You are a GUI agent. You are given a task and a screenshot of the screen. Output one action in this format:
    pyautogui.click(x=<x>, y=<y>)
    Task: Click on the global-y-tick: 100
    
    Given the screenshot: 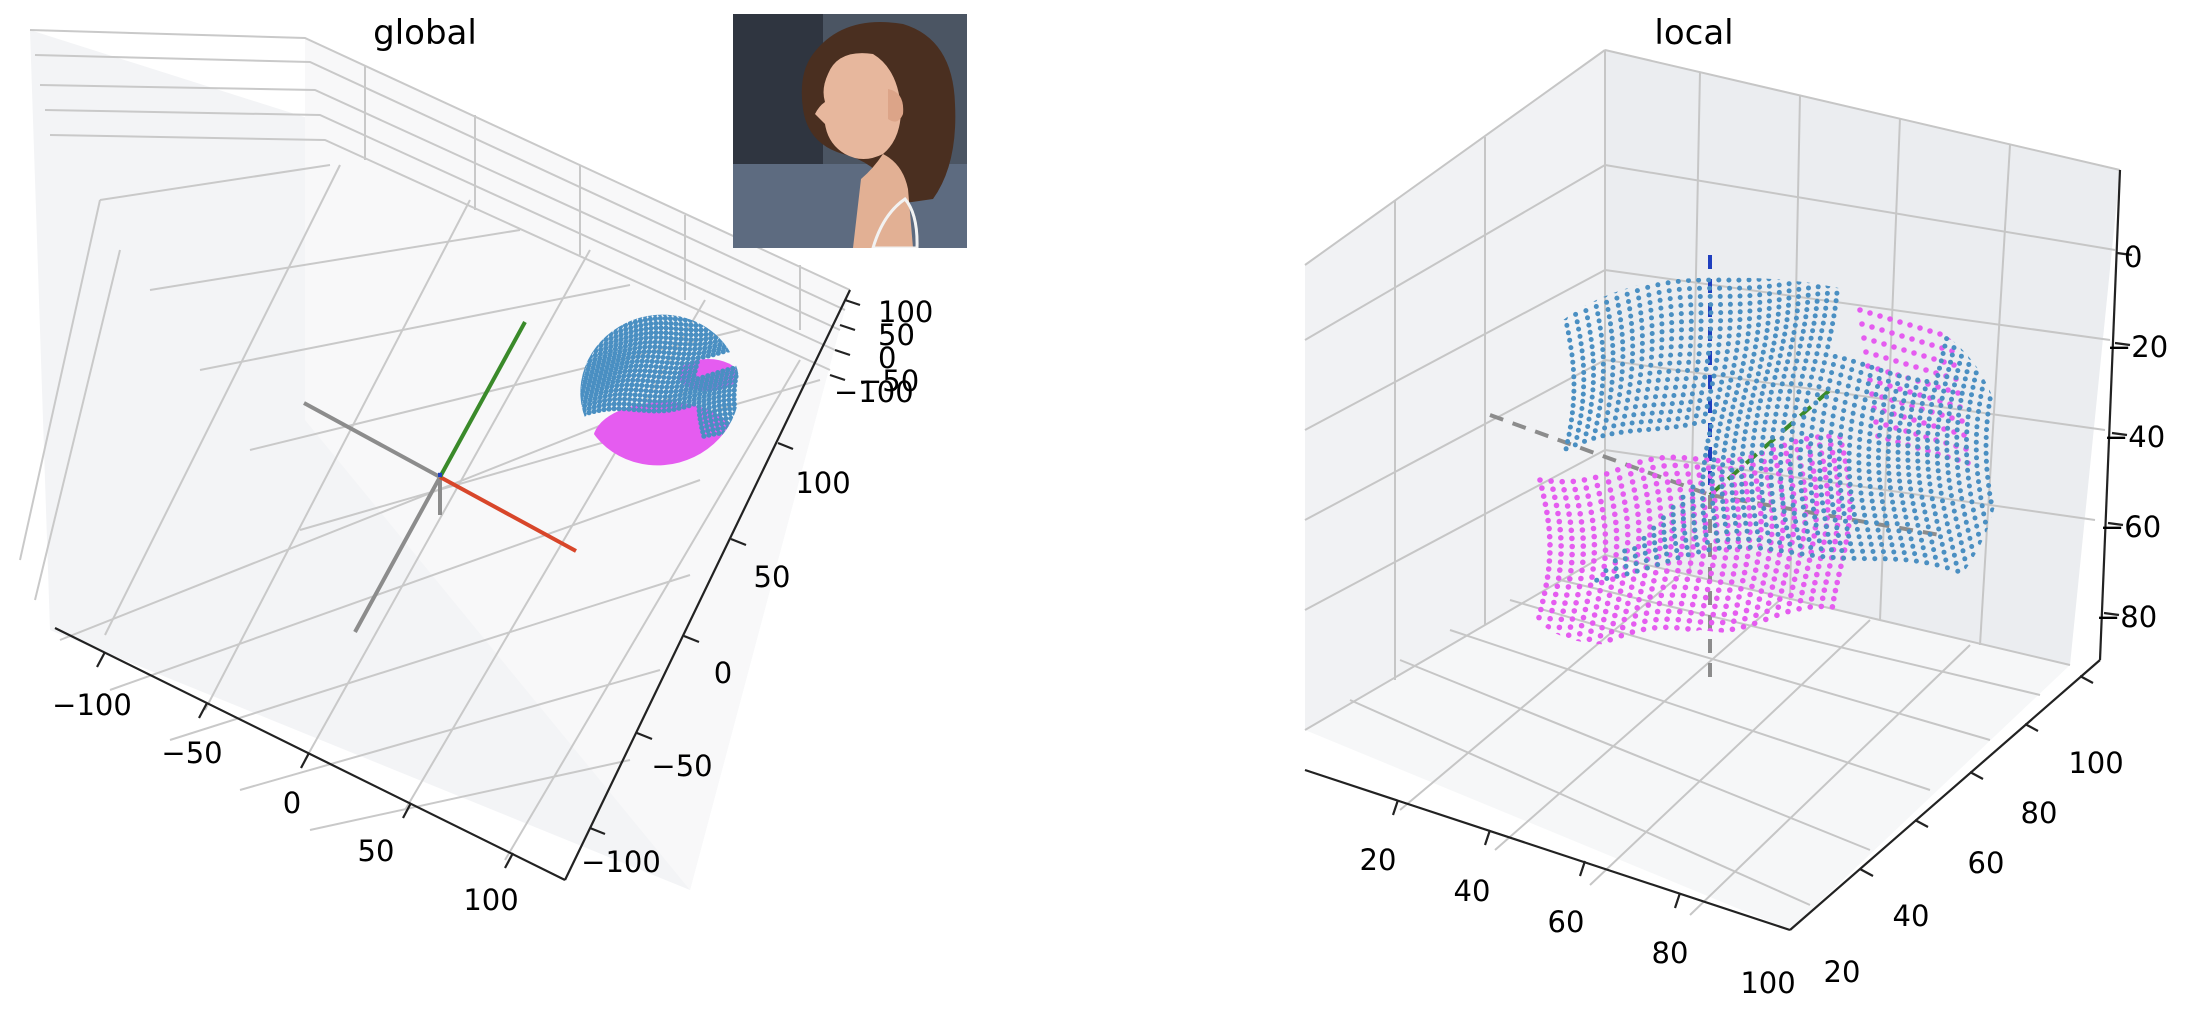 What is the action you would take?
    pyautogui.click(x=822, y=483)
    